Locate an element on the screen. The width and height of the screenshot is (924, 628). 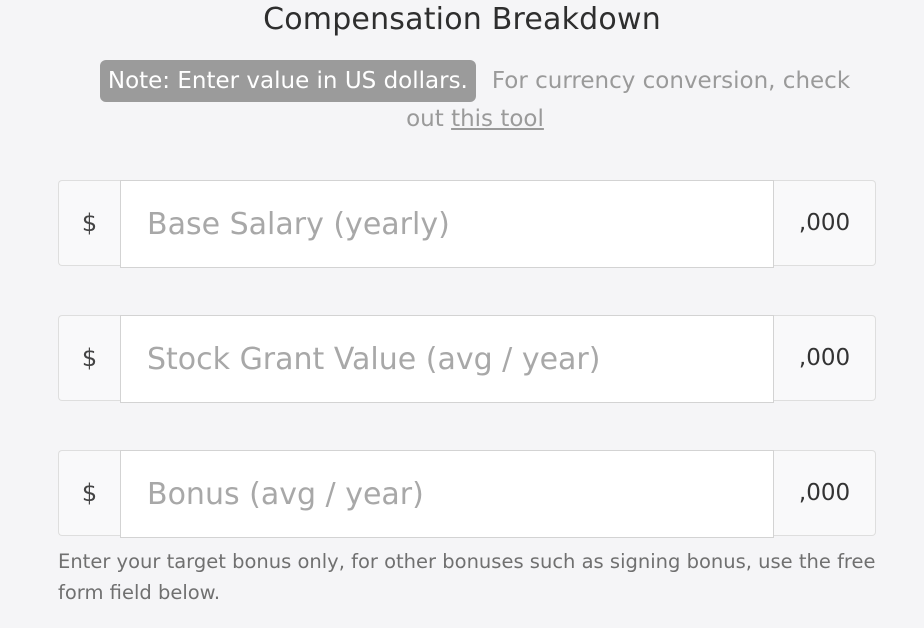
note-text: For currency conversion, check out is located at coordinates (628, 100).